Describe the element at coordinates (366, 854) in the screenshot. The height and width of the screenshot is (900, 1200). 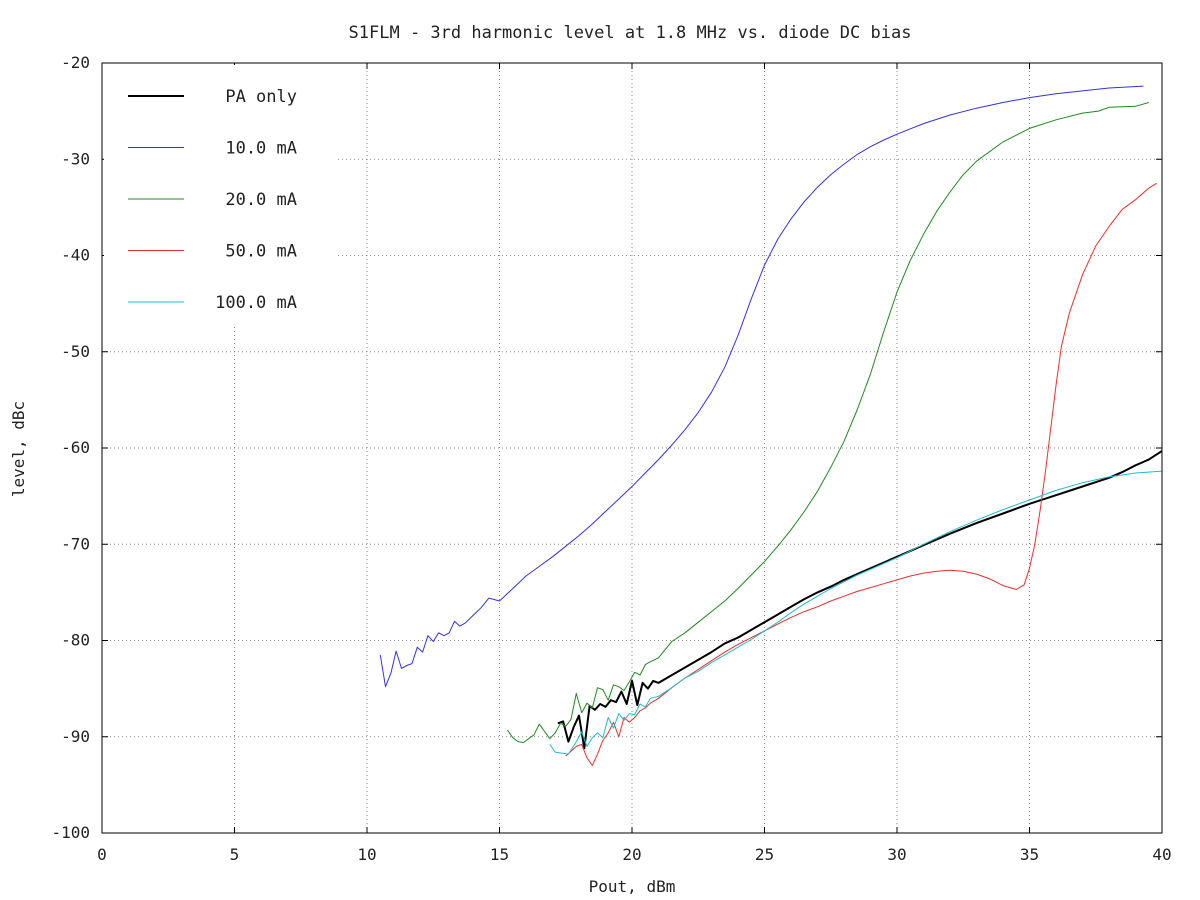
I see `x-tick-label: 10` at that location.